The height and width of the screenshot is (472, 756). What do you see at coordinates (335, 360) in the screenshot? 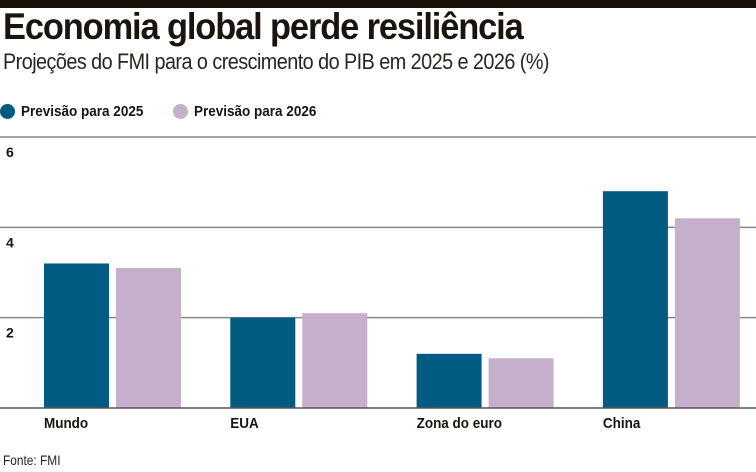
I see `bar-eua-2026` at bounding box center [335, 360].